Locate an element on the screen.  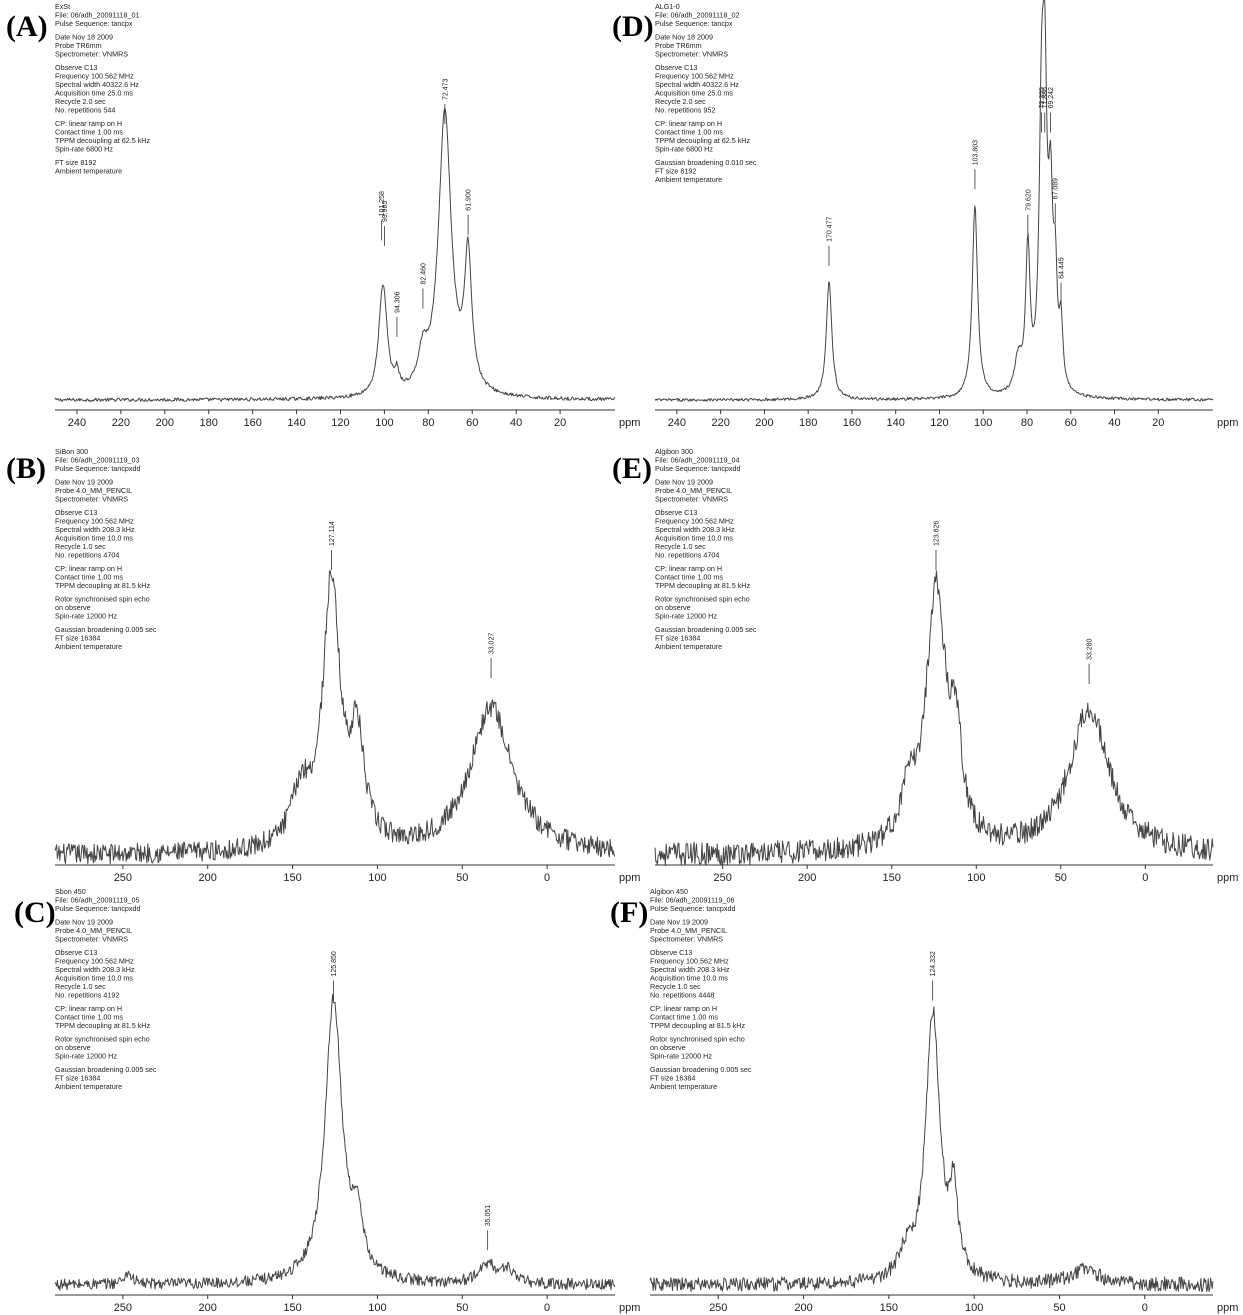
x-tick-label: 250 is located at coordinates (722, 878).